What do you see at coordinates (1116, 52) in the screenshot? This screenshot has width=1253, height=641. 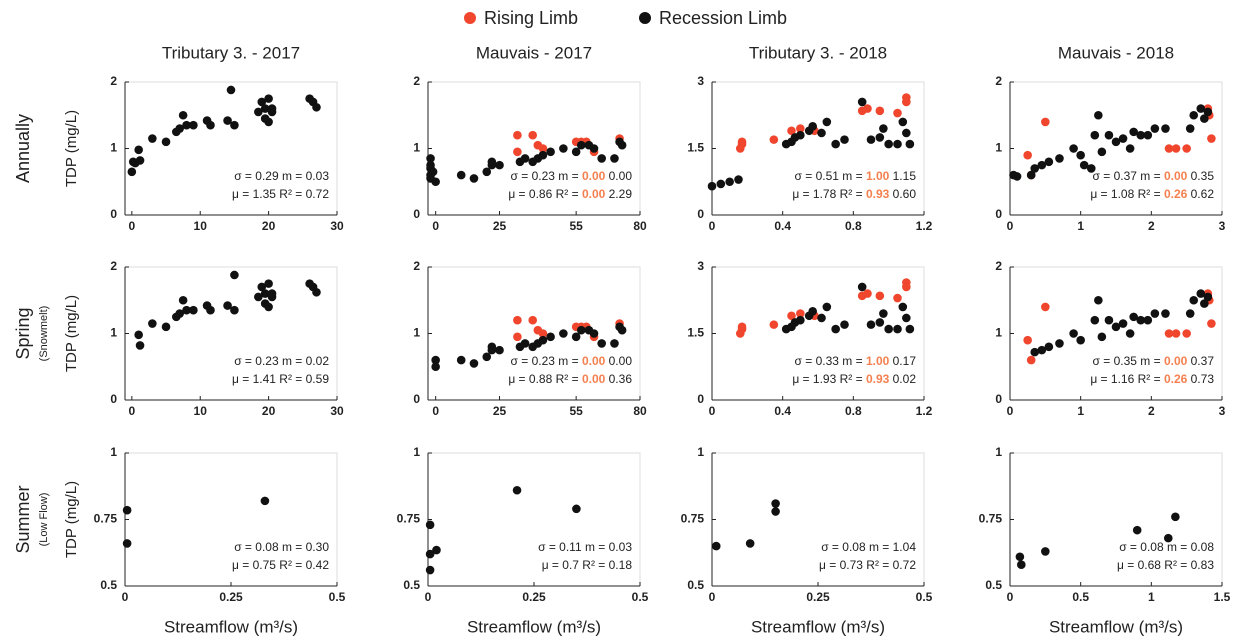 I see `chart-title: Mauvais - 2018` at bounding box center [1116, 52].